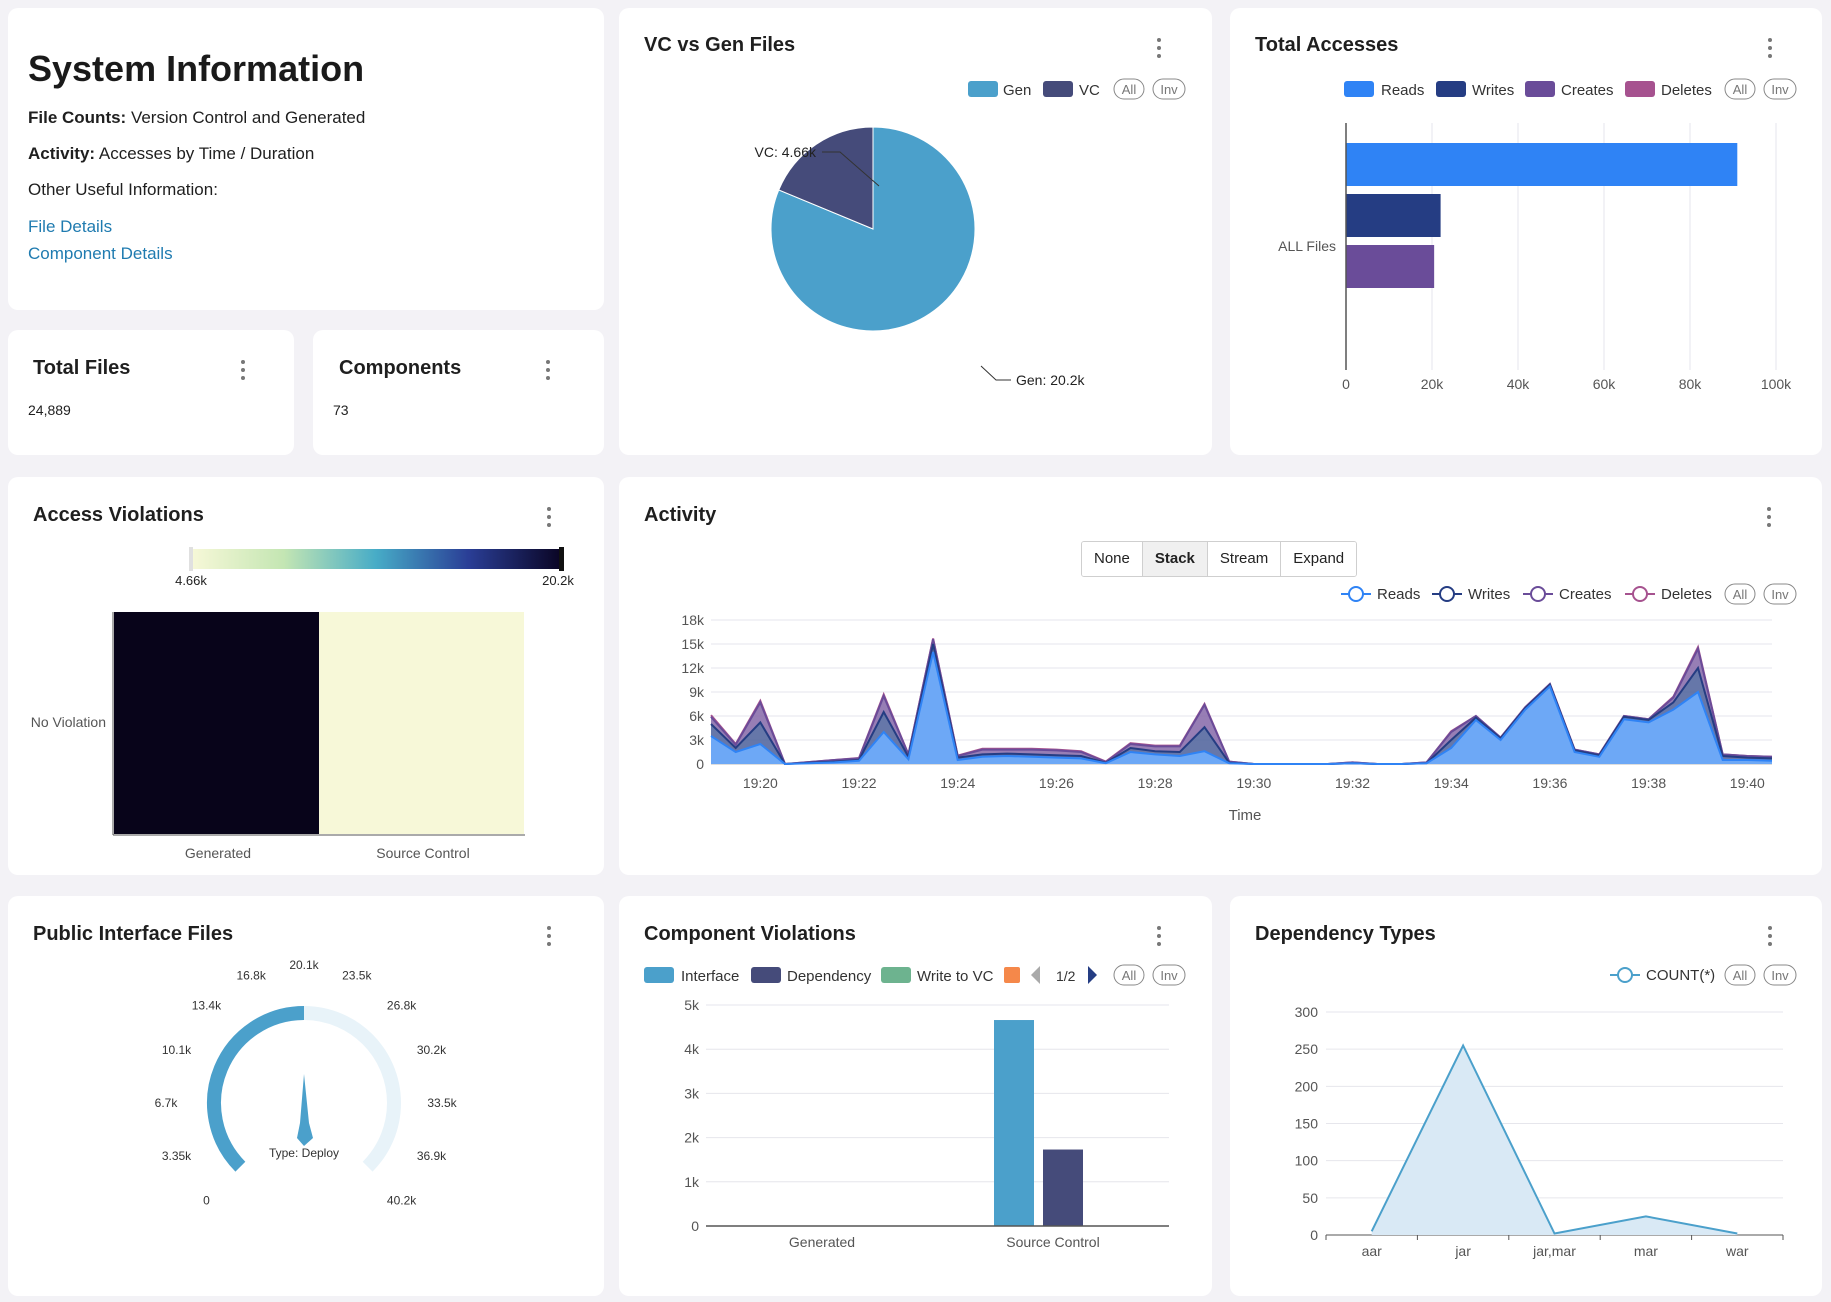 Image resolution: width=1831 pixels, height=1302 pixels. What do you see at coordinates (1244, 559) in the screenshot?
I see `mode-stream-button: Stream` at bounding box center [1244, 559].